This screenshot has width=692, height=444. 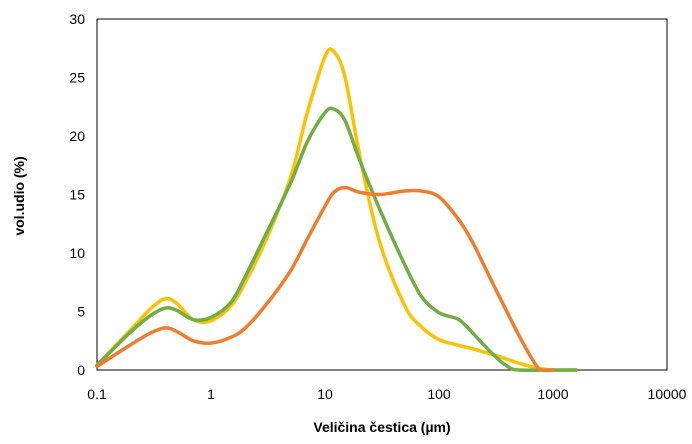 What do you see at coordinates (77, 78) in the screenshot?
I see `y-tick-label: 25` at bounding box center [77, 78].